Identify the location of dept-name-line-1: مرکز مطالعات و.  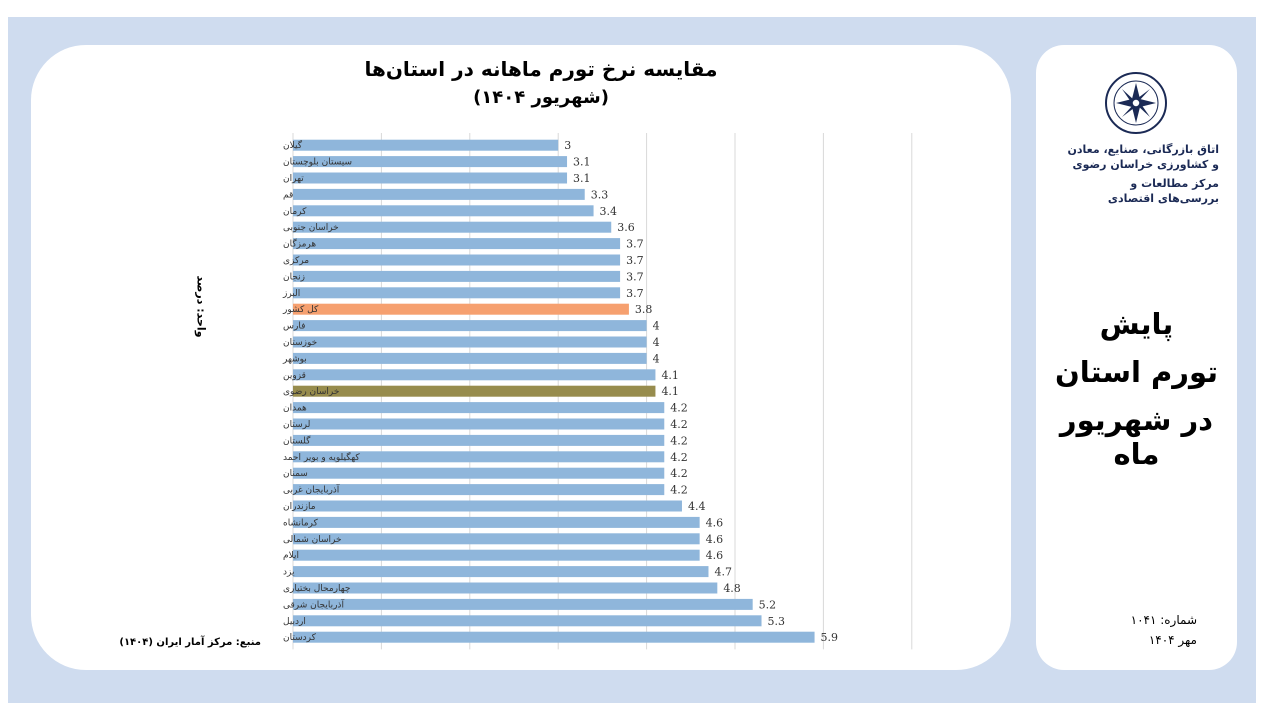
(1174, 183).